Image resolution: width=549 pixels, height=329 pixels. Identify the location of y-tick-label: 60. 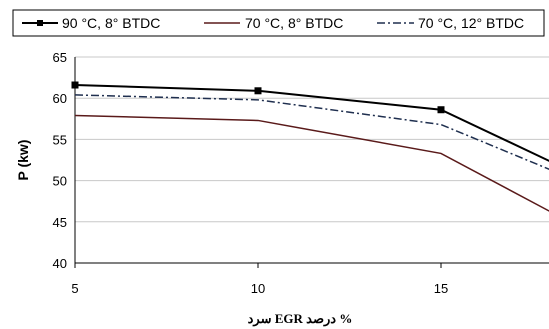
(60, 98).